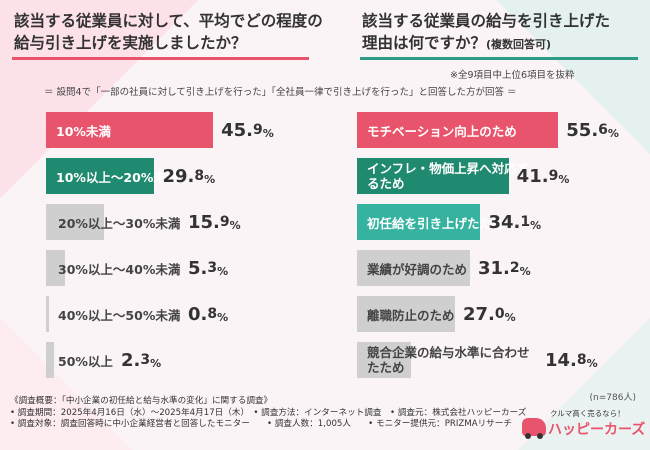  I want to click on bar-value-label: 2. 3%, so click(141, 360).